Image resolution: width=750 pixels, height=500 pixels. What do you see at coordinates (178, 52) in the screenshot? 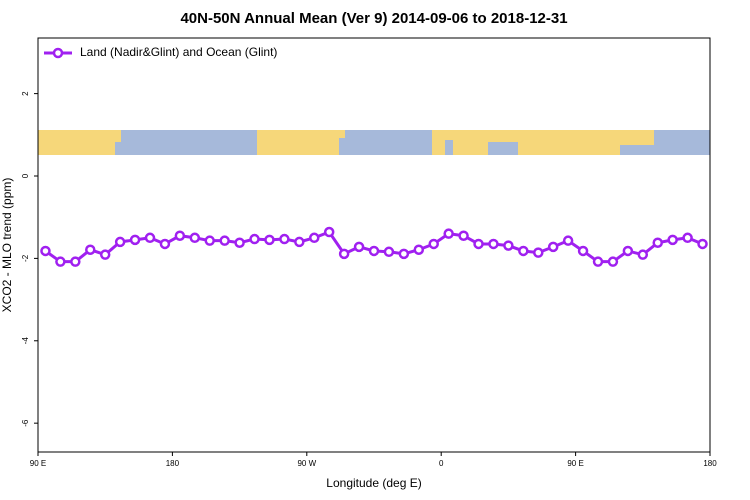
I see `legend-label: Land (Nadir&Glint) and Ocean (Glint)` at bounding box center [178, 52].